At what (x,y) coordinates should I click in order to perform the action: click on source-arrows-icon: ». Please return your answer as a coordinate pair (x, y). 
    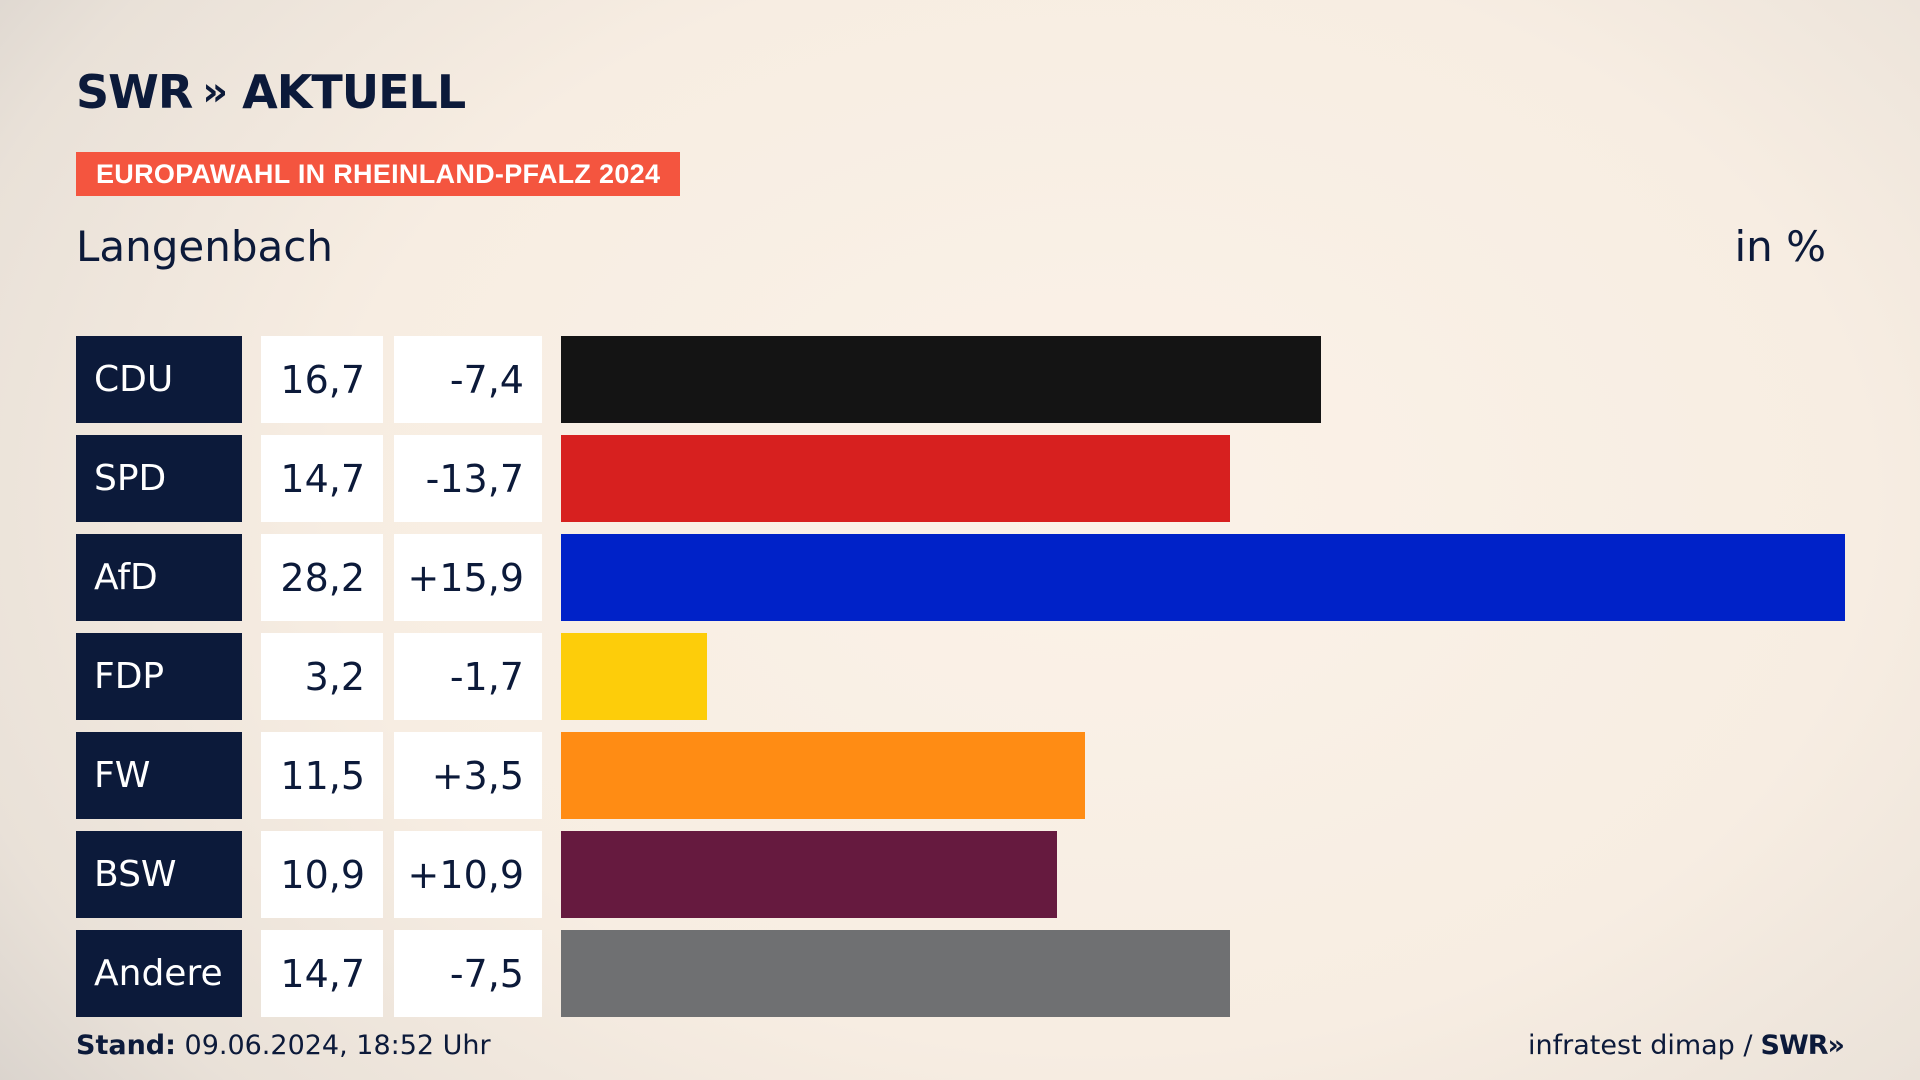
    Looking at the image, I should click on (1836, 1045).